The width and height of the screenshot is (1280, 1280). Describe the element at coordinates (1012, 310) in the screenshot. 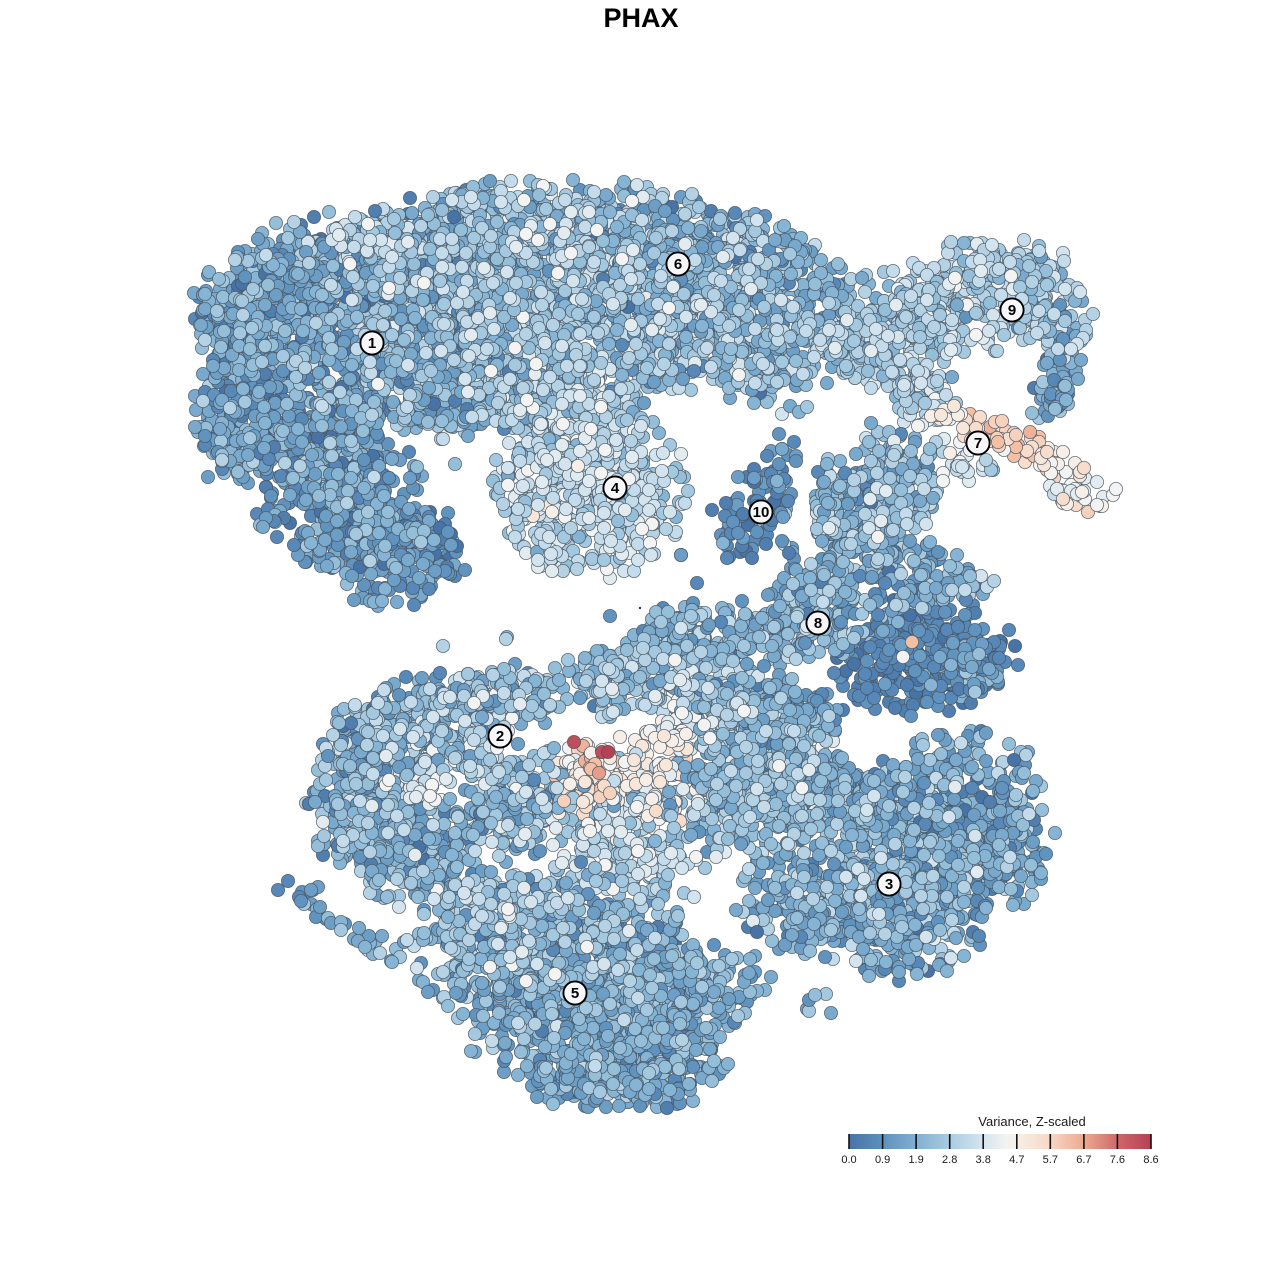

I see `svg-text: 9` at that location.